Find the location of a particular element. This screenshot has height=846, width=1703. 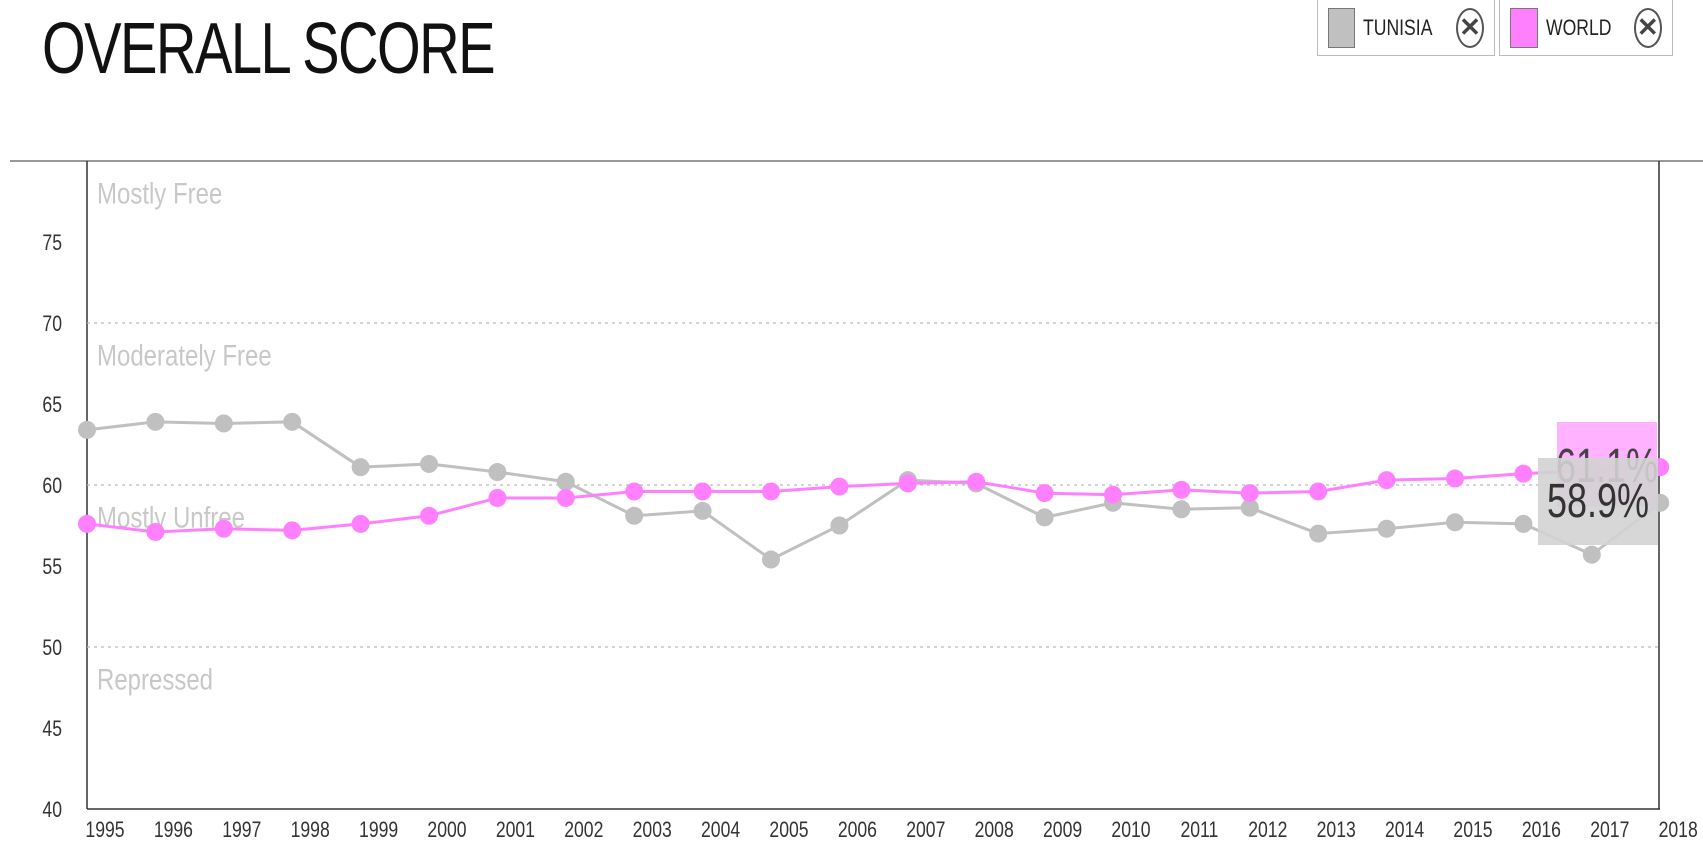

x-tick-label: 2010 is located at coordinates (1130, 830).